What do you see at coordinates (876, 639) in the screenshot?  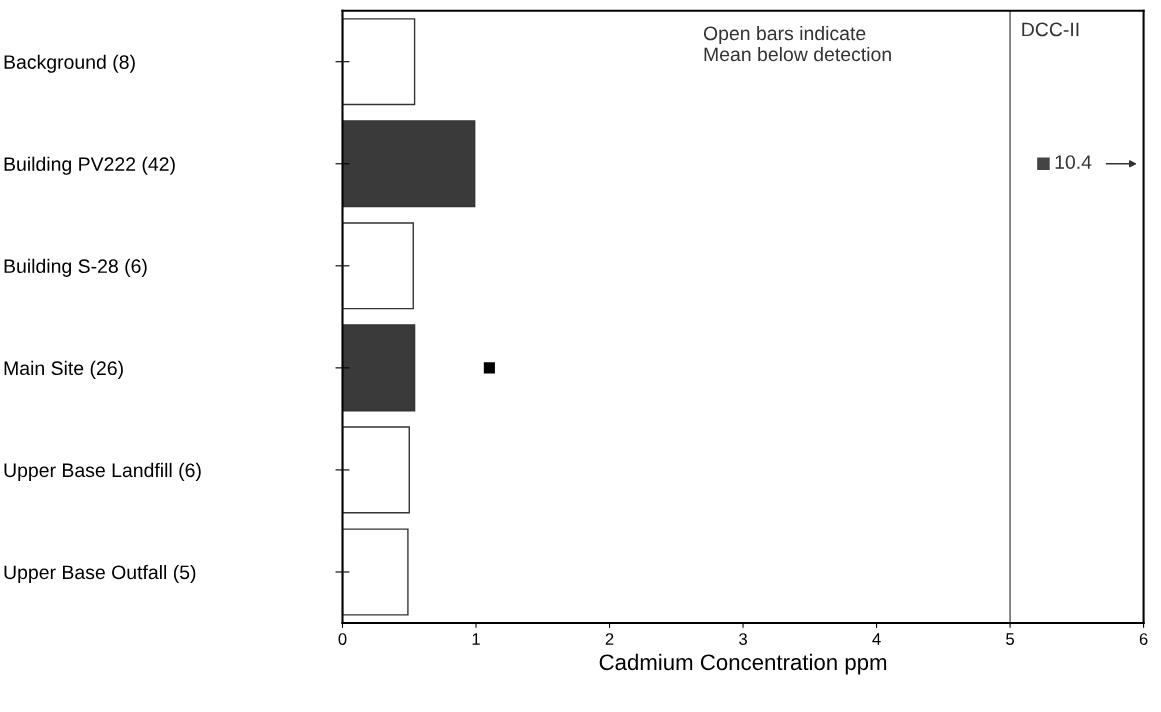 I see `x-tick-label: 4` at bounding box center [876, 639].